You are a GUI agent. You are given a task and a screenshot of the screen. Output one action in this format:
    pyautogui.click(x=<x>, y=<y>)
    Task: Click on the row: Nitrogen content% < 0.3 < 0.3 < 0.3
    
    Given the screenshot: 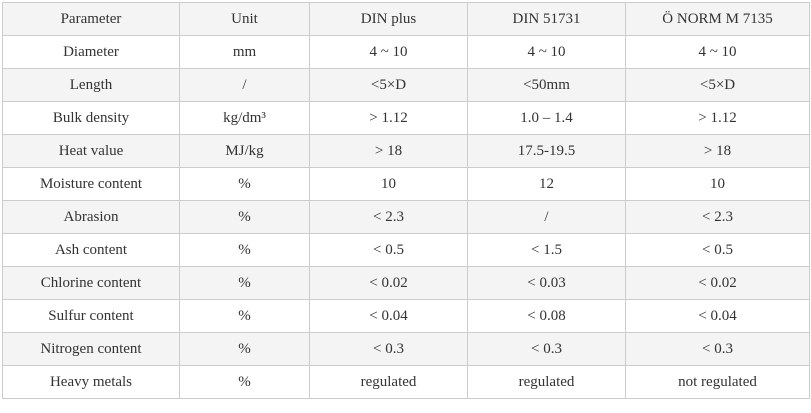 What is the action you would take?
    pyautogui.click(x=406, y=349)
    